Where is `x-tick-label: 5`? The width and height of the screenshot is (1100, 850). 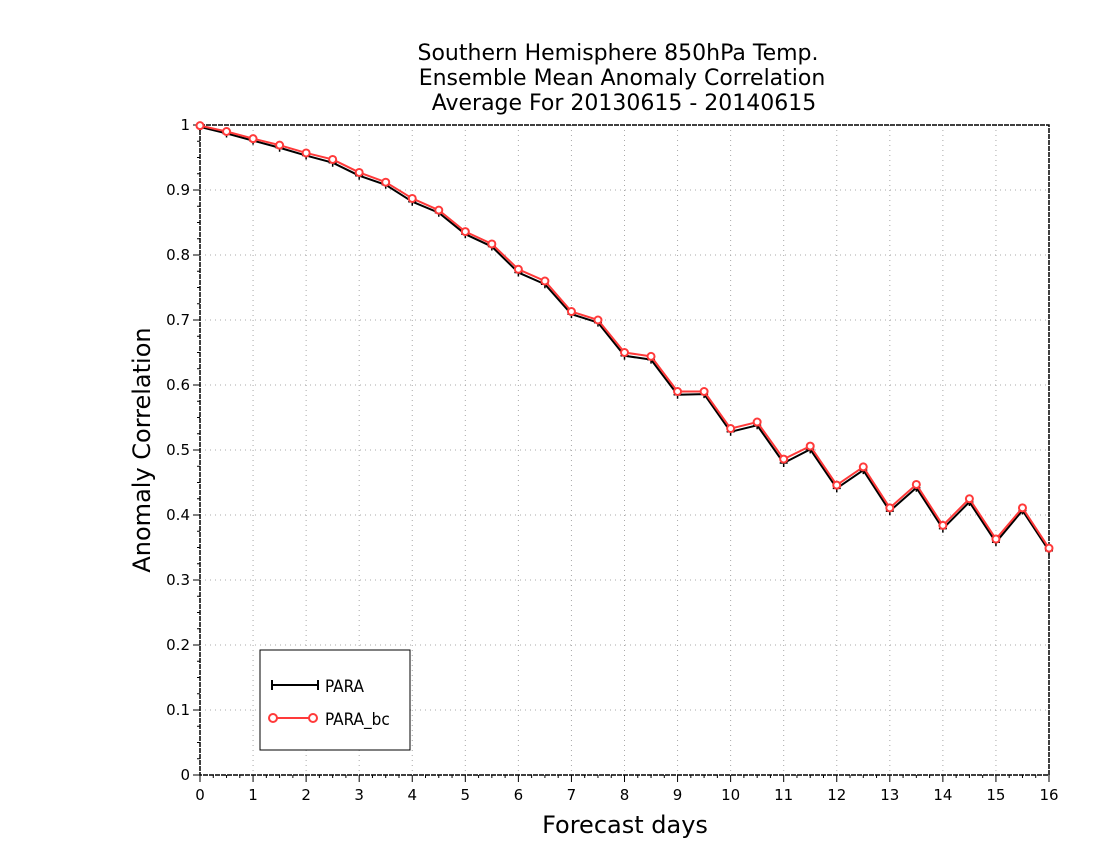
x-tick-label: 5 is located at coordinates (466, 795).